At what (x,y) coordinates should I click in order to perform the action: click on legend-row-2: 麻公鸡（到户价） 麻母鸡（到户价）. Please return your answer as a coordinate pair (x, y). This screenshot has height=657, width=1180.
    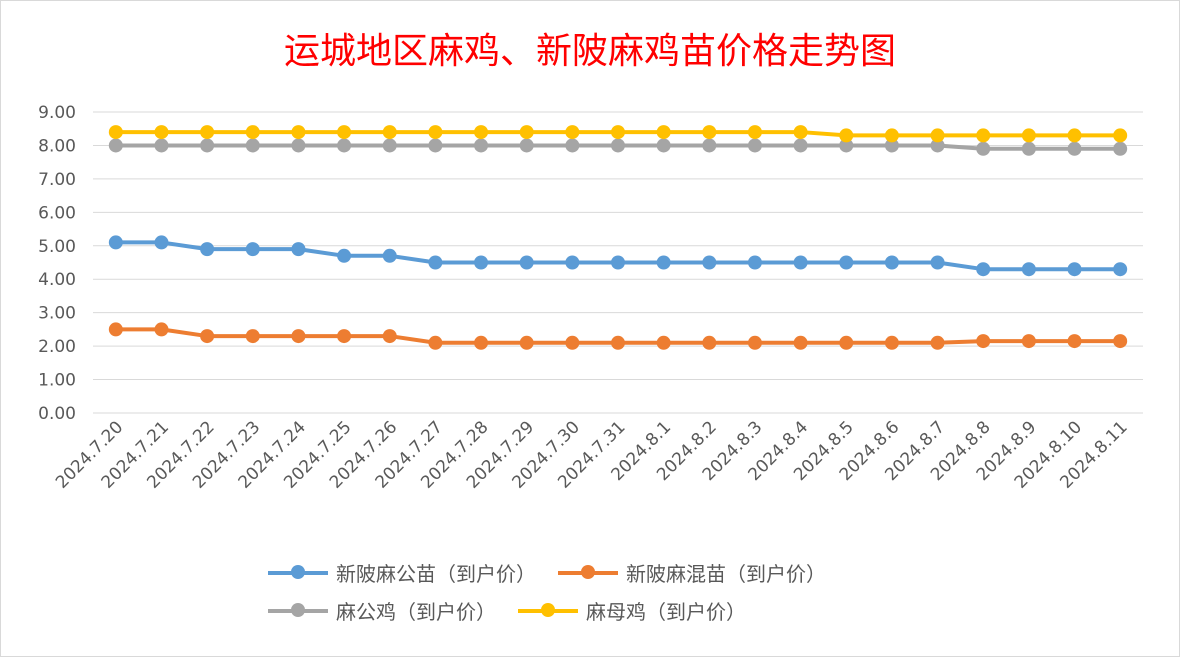
    Looking at the image, I should click on (518, 610).